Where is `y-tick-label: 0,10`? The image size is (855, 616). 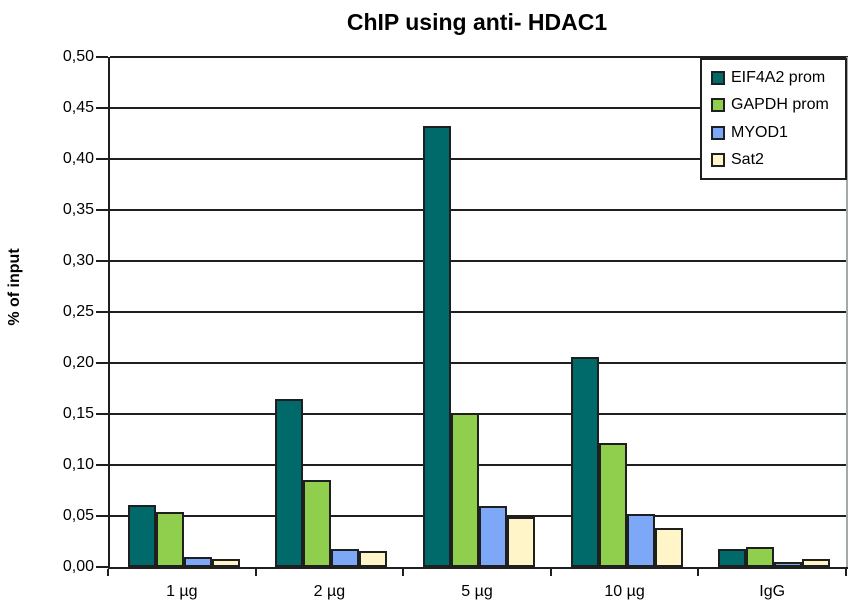
y-tick-label: 0,10 is located at coordinates (78, 464).